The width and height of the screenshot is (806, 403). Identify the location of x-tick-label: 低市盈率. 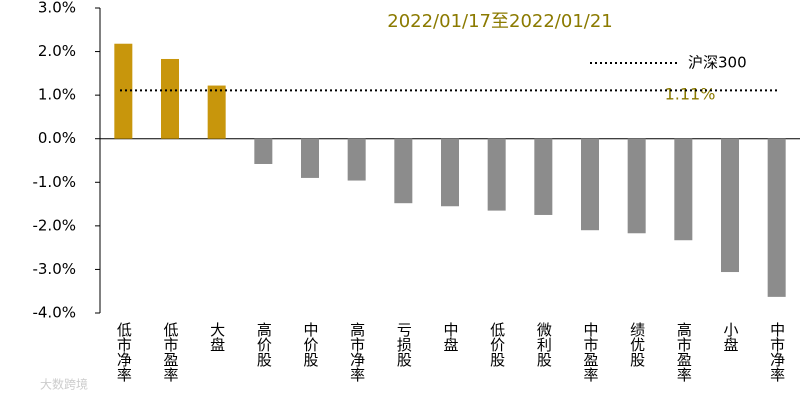
(171, 352).